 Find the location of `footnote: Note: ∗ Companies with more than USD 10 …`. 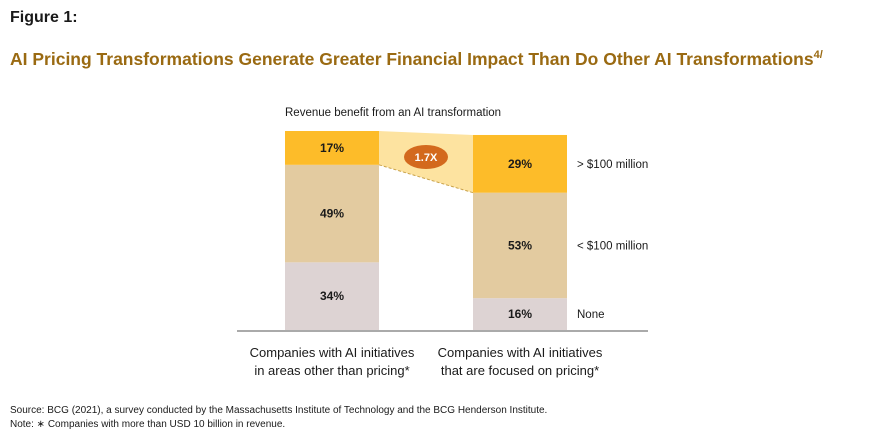

footnote: Note: ∗ Companies with more than USD 10 … is located at coordinates (148, 424).